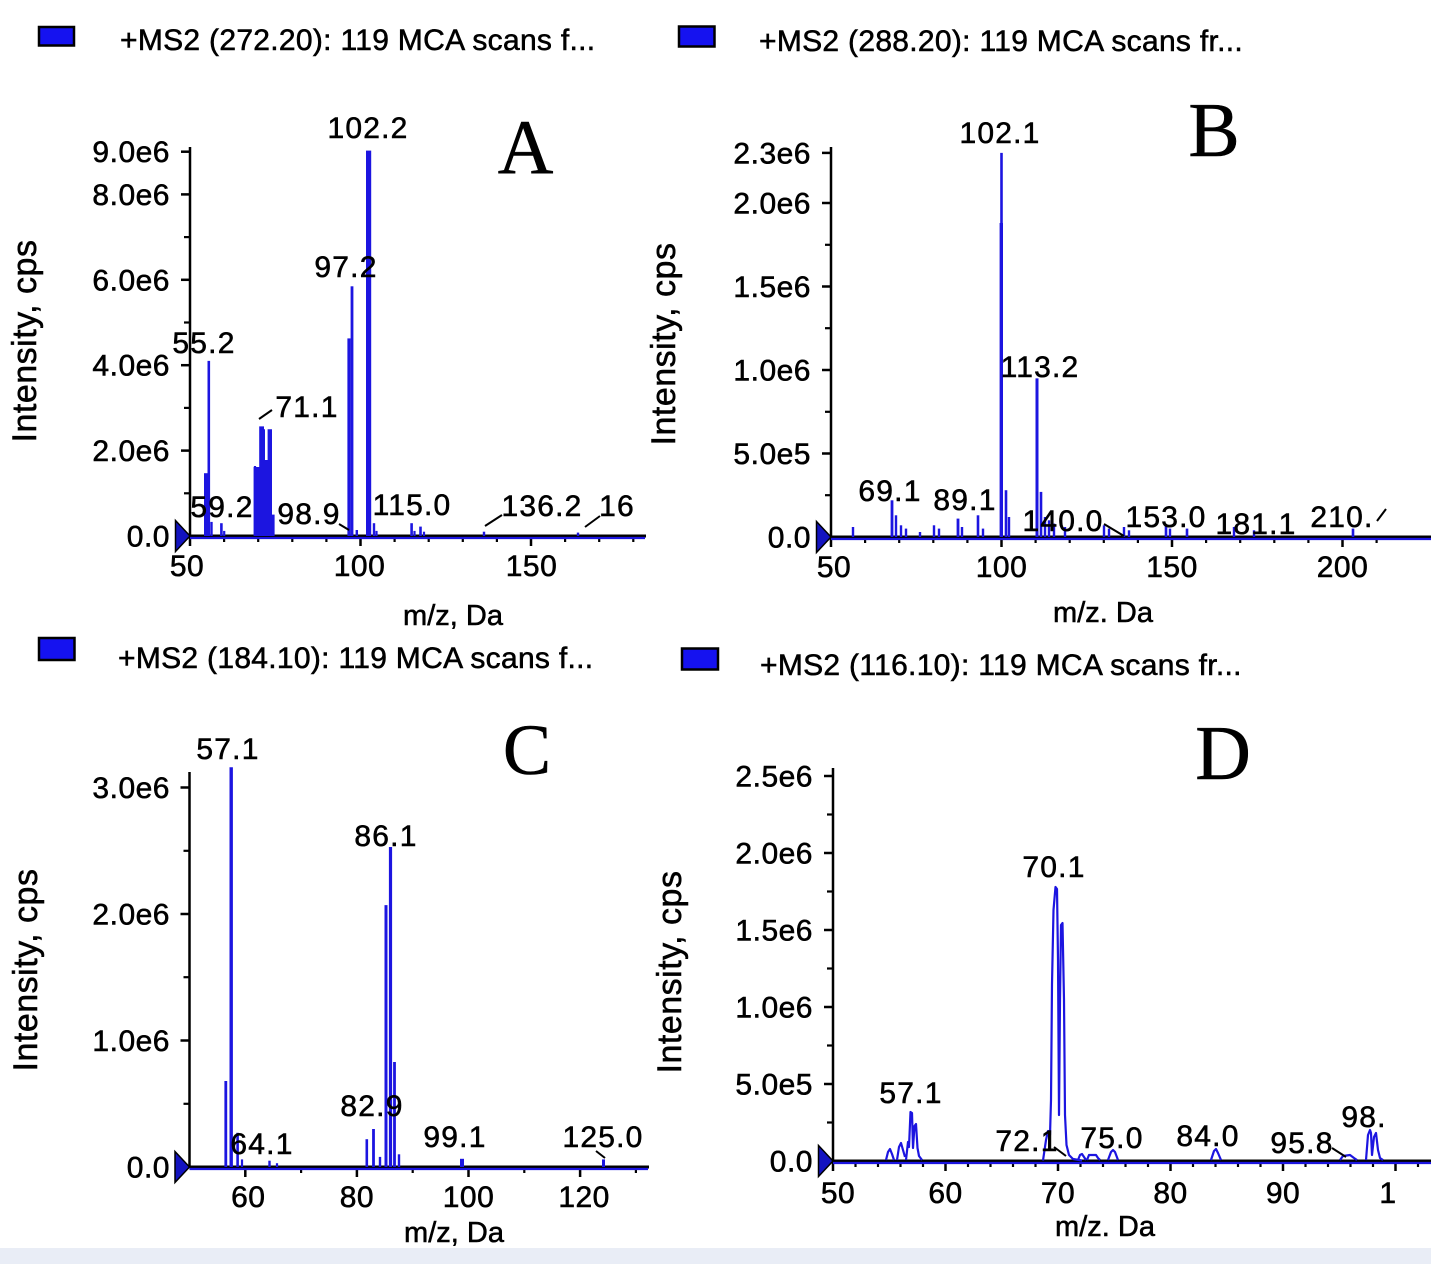 The height and width of the screenshot is (1264, 1431). I want to click on svg-text: 6.0e6, so click(131, 280).